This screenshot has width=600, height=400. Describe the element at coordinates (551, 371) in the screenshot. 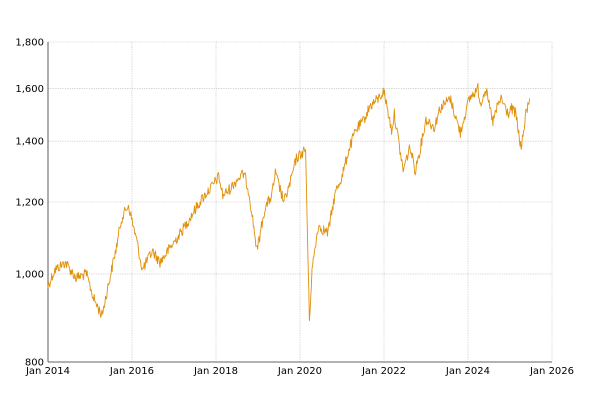

I see `x-tick-label: Jan 2026` at that location.